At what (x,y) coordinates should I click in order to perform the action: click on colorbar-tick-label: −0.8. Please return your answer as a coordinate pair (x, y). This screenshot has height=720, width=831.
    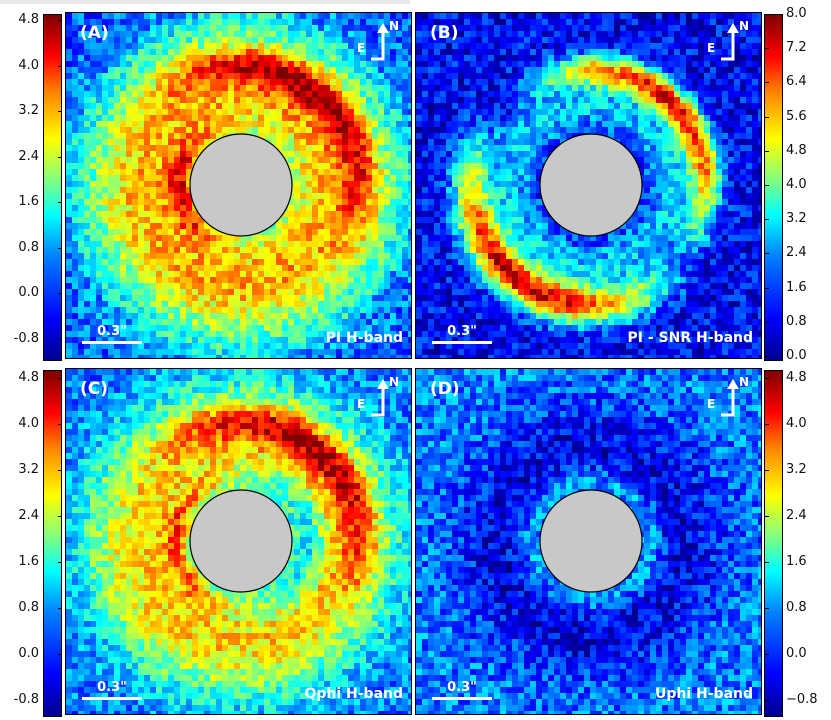
    Looking at the image, I should click on (802, 699).